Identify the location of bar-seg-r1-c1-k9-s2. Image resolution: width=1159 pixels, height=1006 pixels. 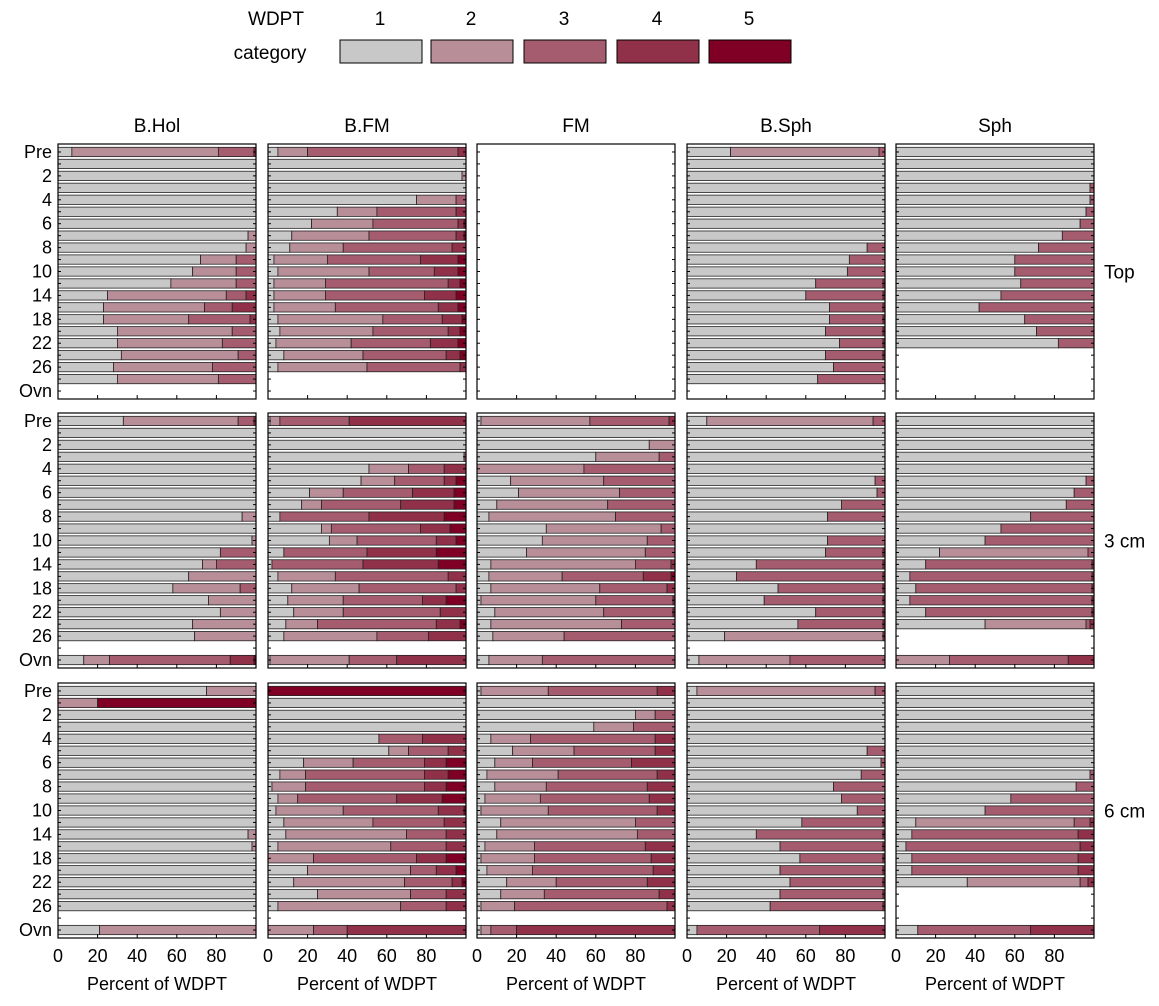
(326, 528).